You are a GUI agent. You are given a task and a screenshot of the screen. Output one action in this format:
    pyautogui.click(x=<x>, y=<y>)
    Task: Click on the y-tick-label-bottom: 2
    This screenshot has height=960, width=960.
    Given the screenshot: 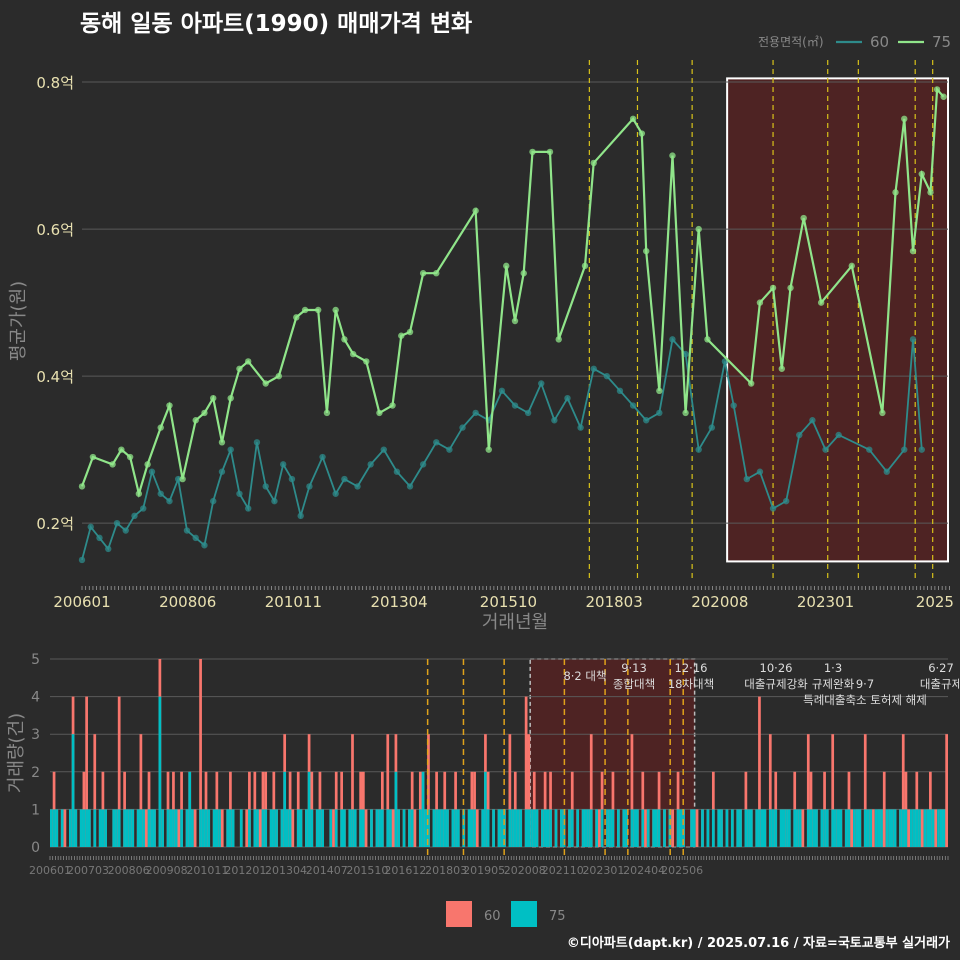 What is the action you would take?
    pyautogui.click(x=35, y=773)
    